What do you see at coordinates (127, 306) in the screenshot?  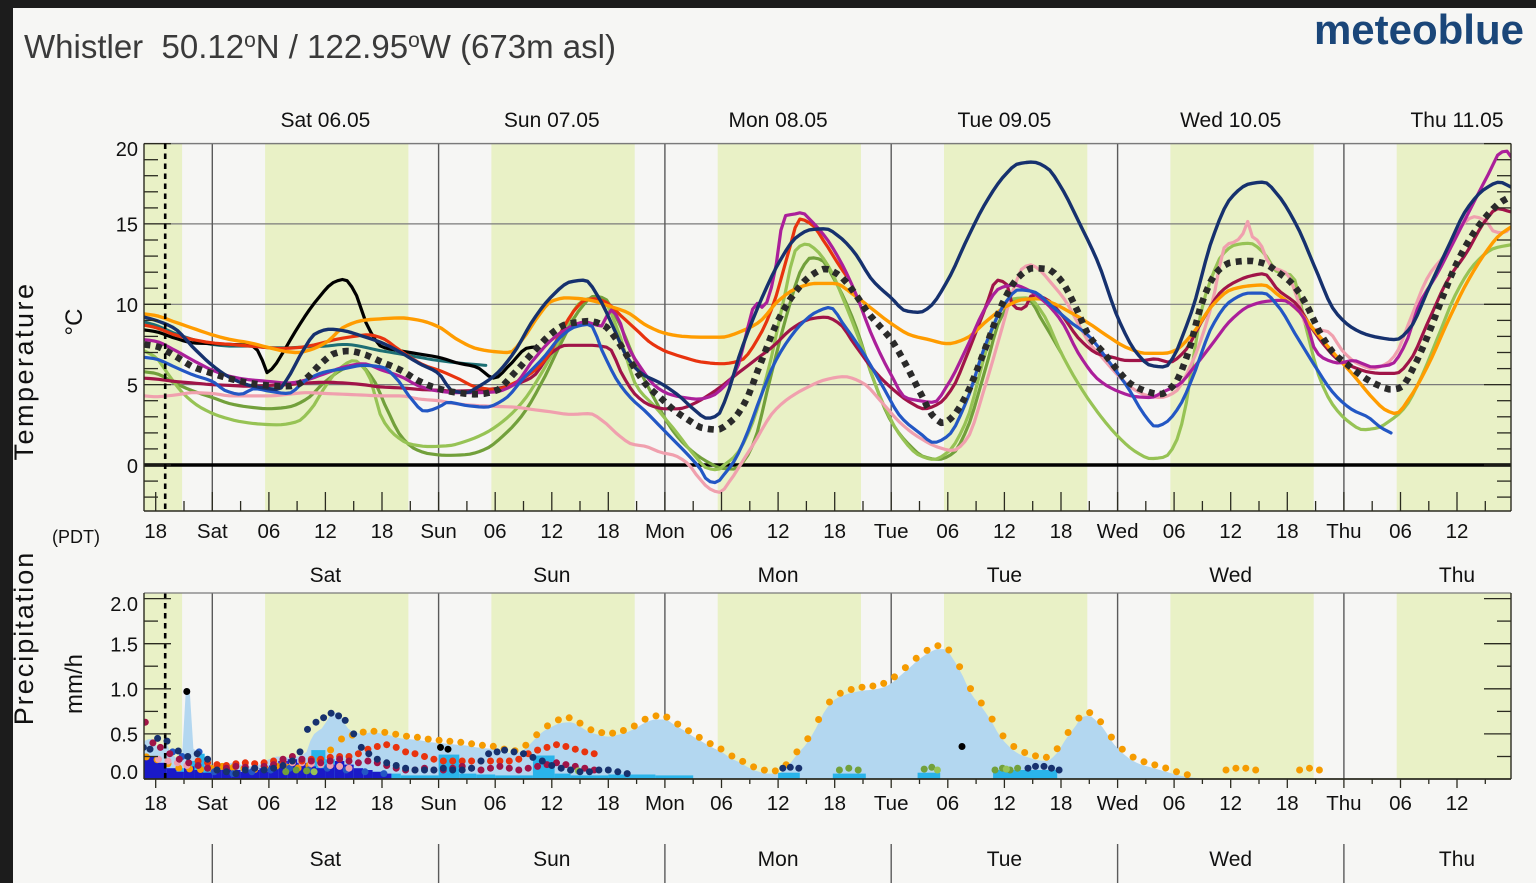 I see `svg-text: 10` at bounding box center [127, 306].